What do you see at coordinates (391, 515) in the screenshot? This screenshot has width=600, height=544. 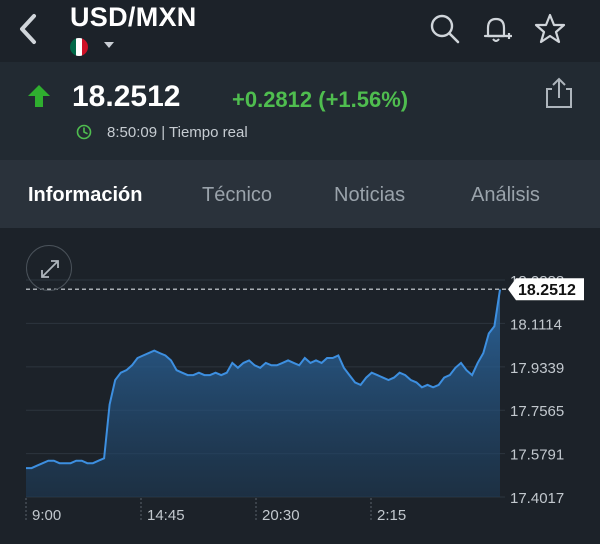 I see `x-tick-label: 2:15` at bounding box center [391, 515].